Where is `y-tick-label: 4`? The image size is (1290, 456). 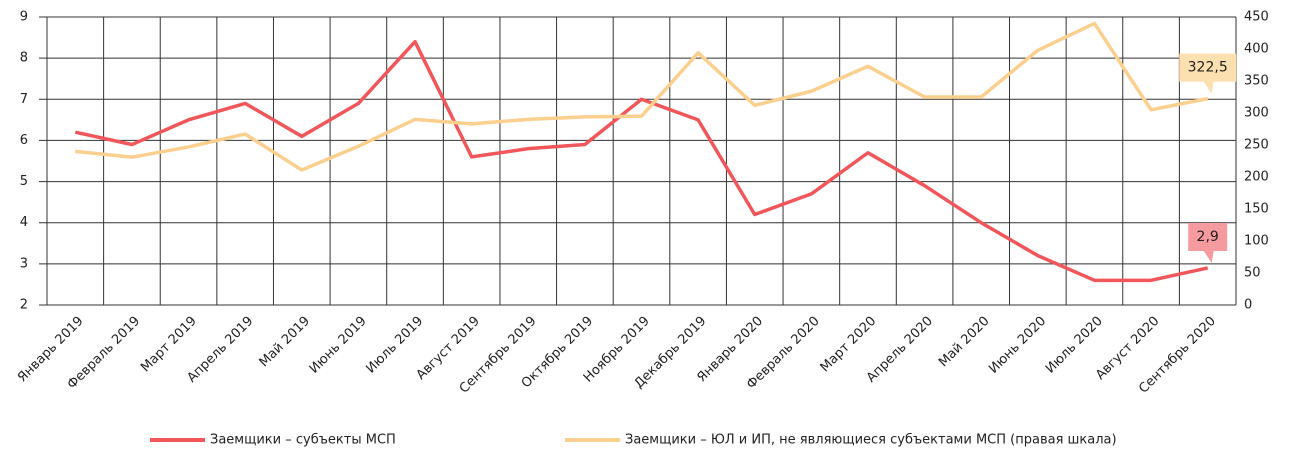 y-tick-label: 4 is located at coordinates (24, 222).